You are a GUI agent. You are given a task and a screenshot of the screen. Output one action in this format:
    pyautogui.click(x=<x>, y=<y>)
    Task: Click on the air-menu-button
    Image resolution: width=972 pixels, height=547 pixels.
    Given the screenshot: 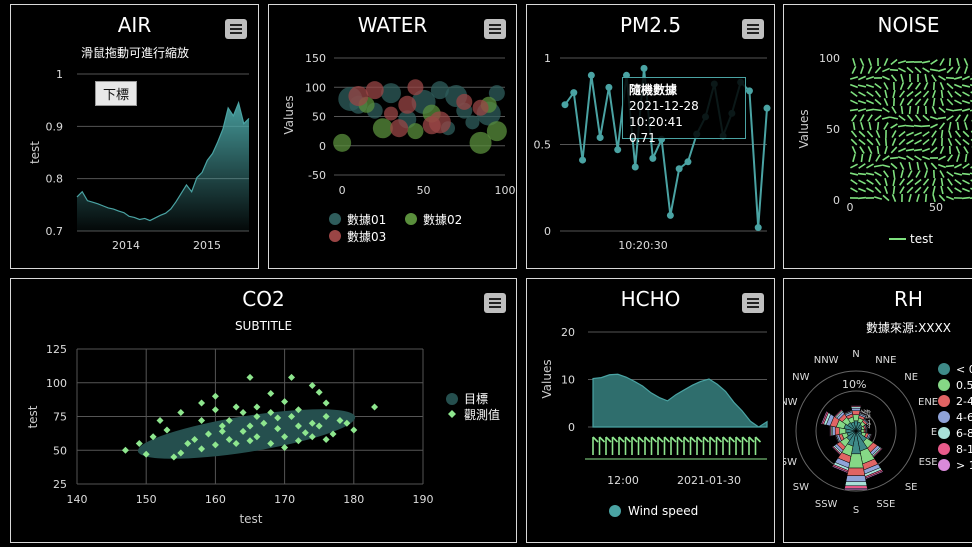 What is the action you would take?
    pyautogui.click(x=236, y=29)
    